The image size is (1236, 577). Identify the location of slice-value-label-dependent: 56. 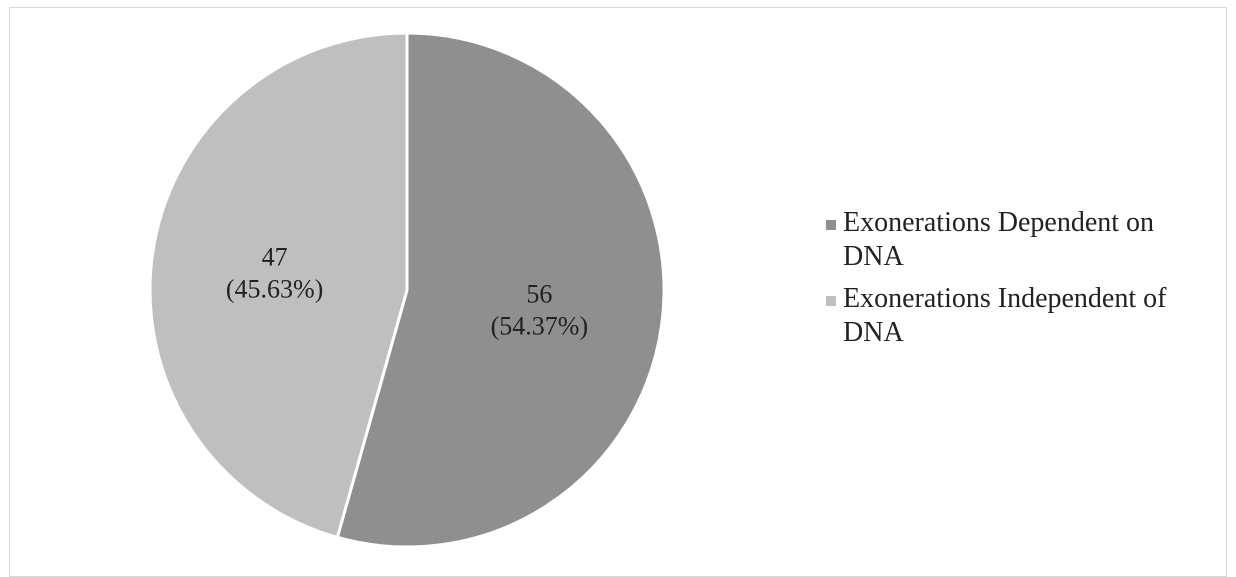
(539, 293).